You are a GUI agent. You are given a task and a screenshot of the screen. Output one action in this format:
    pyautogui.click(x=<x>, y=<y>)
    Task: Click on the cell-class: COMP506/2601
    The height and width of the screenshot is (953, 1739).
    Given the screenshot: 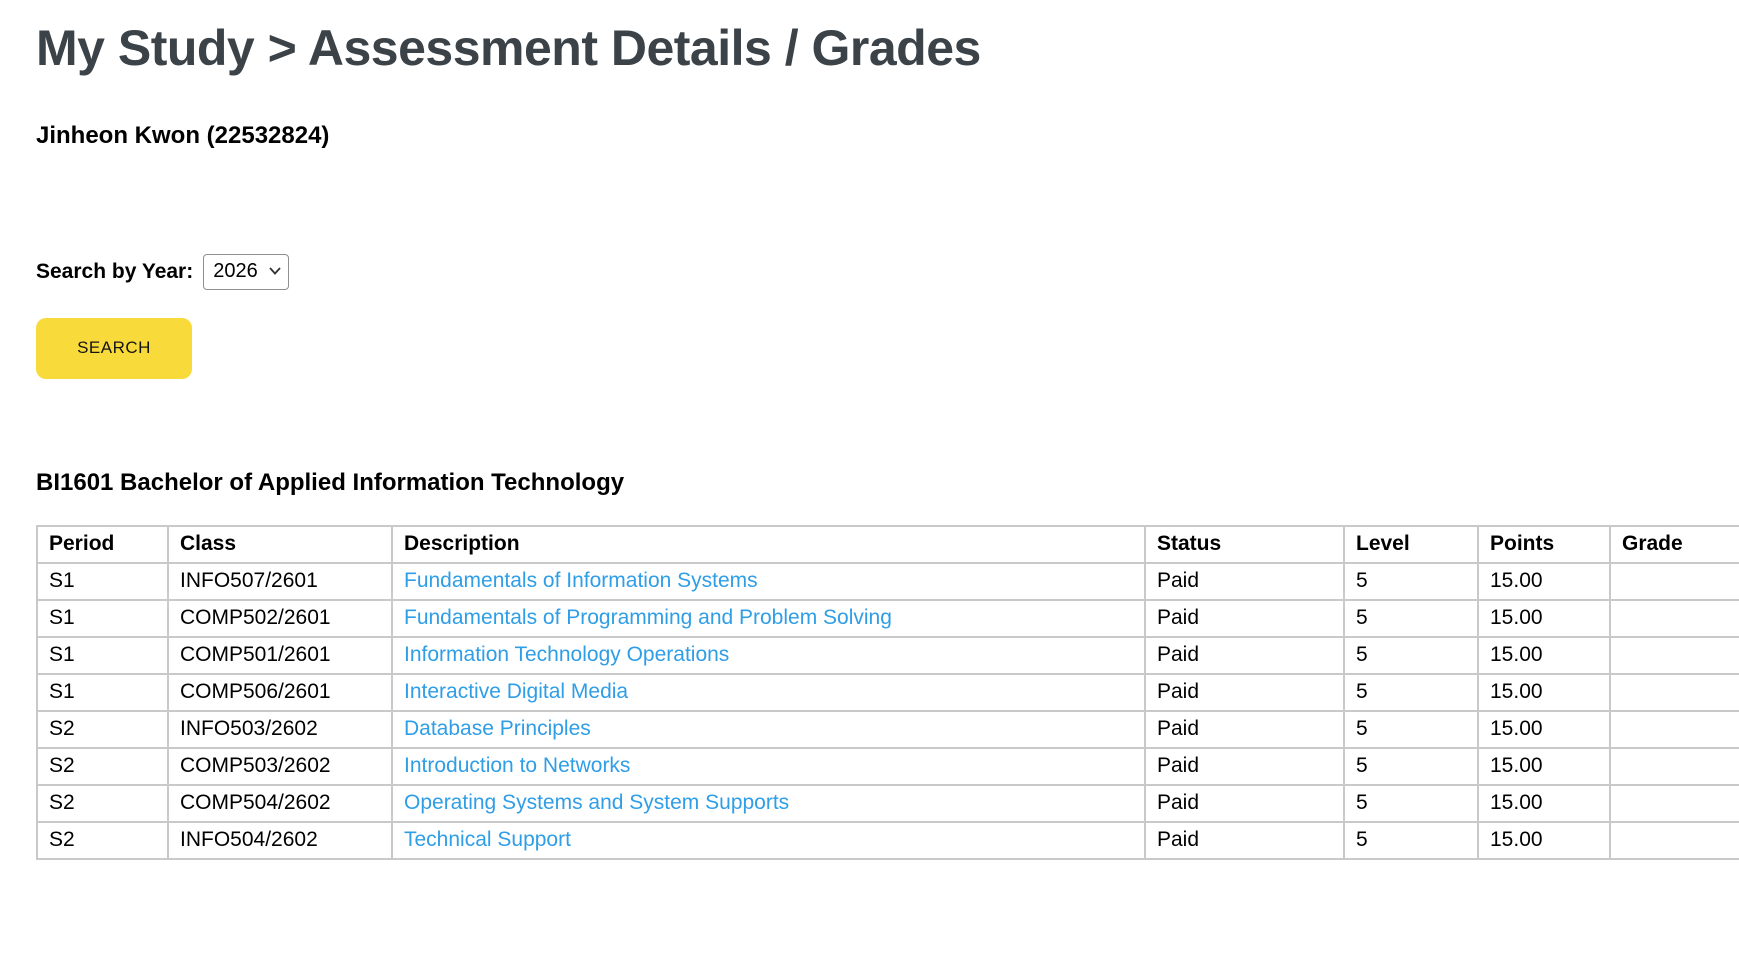 What is the action you would take?
    pyautogui.click(x=280, y=692)
    